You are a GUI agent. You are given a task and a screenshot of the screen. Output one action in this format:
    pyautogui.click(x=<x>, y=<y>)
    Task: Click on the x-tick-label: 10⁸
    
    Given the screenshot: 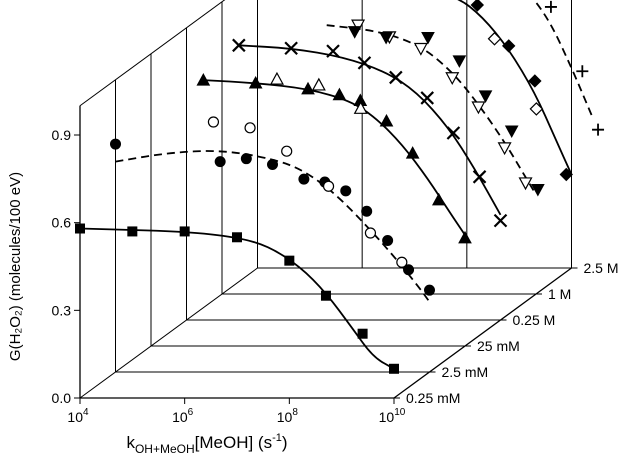 What is the action you would take?
    pyautogui.click(x=288, y=416)
    